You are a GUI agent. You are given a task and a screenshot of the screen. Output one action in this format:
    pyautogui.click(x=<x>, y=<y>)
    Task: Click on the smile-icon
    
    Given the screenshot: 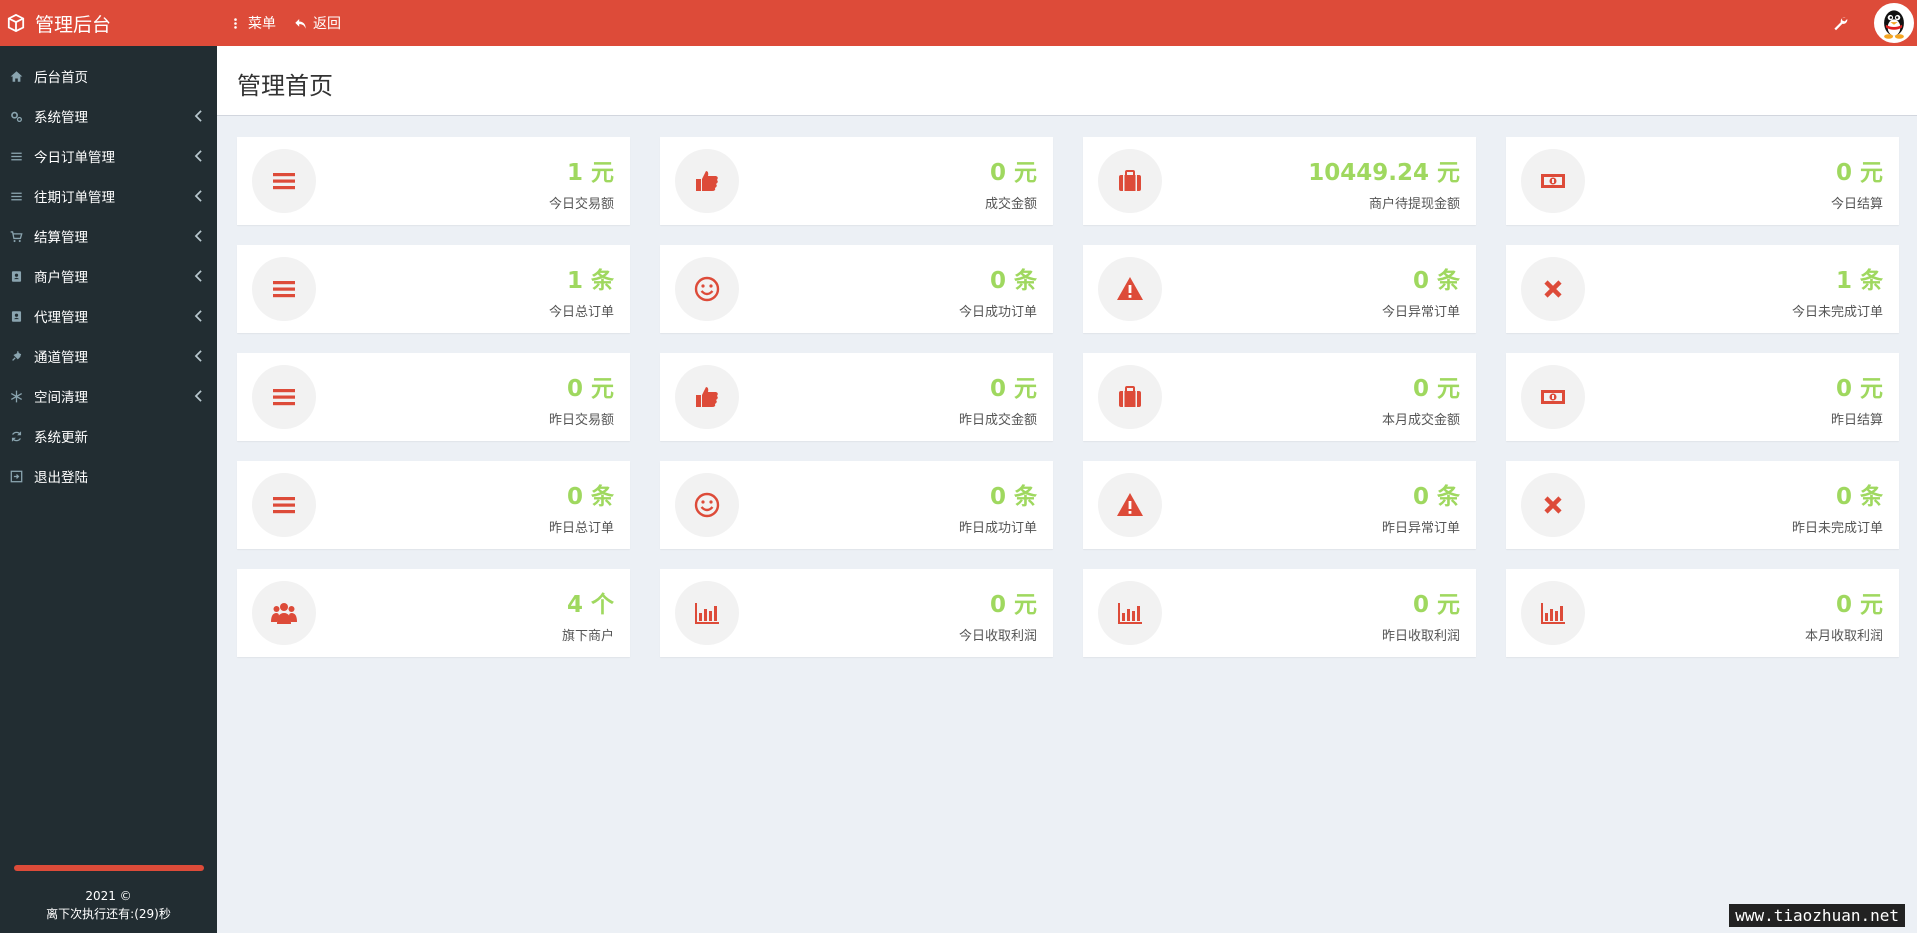 What is the action you would take?
    pyautogui.click(x=707, y=289)
    